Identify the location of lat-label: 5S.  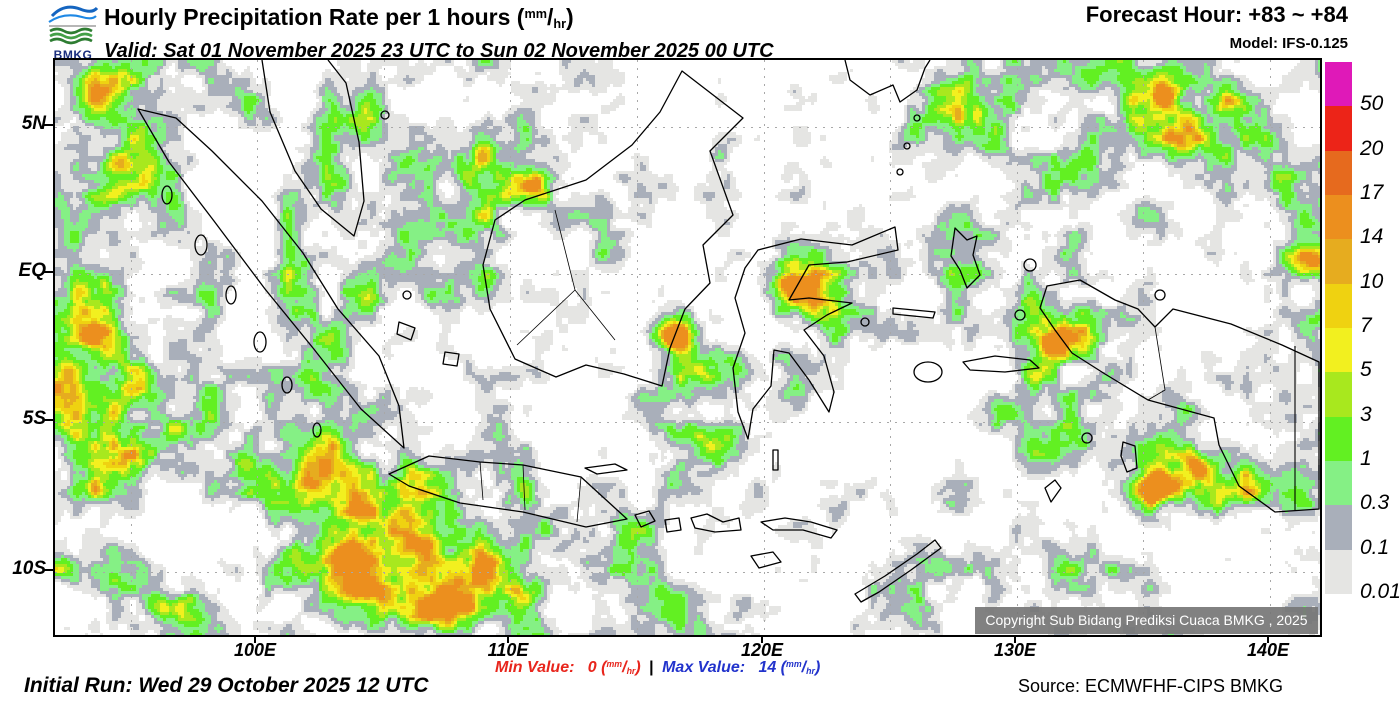
(34, 418).